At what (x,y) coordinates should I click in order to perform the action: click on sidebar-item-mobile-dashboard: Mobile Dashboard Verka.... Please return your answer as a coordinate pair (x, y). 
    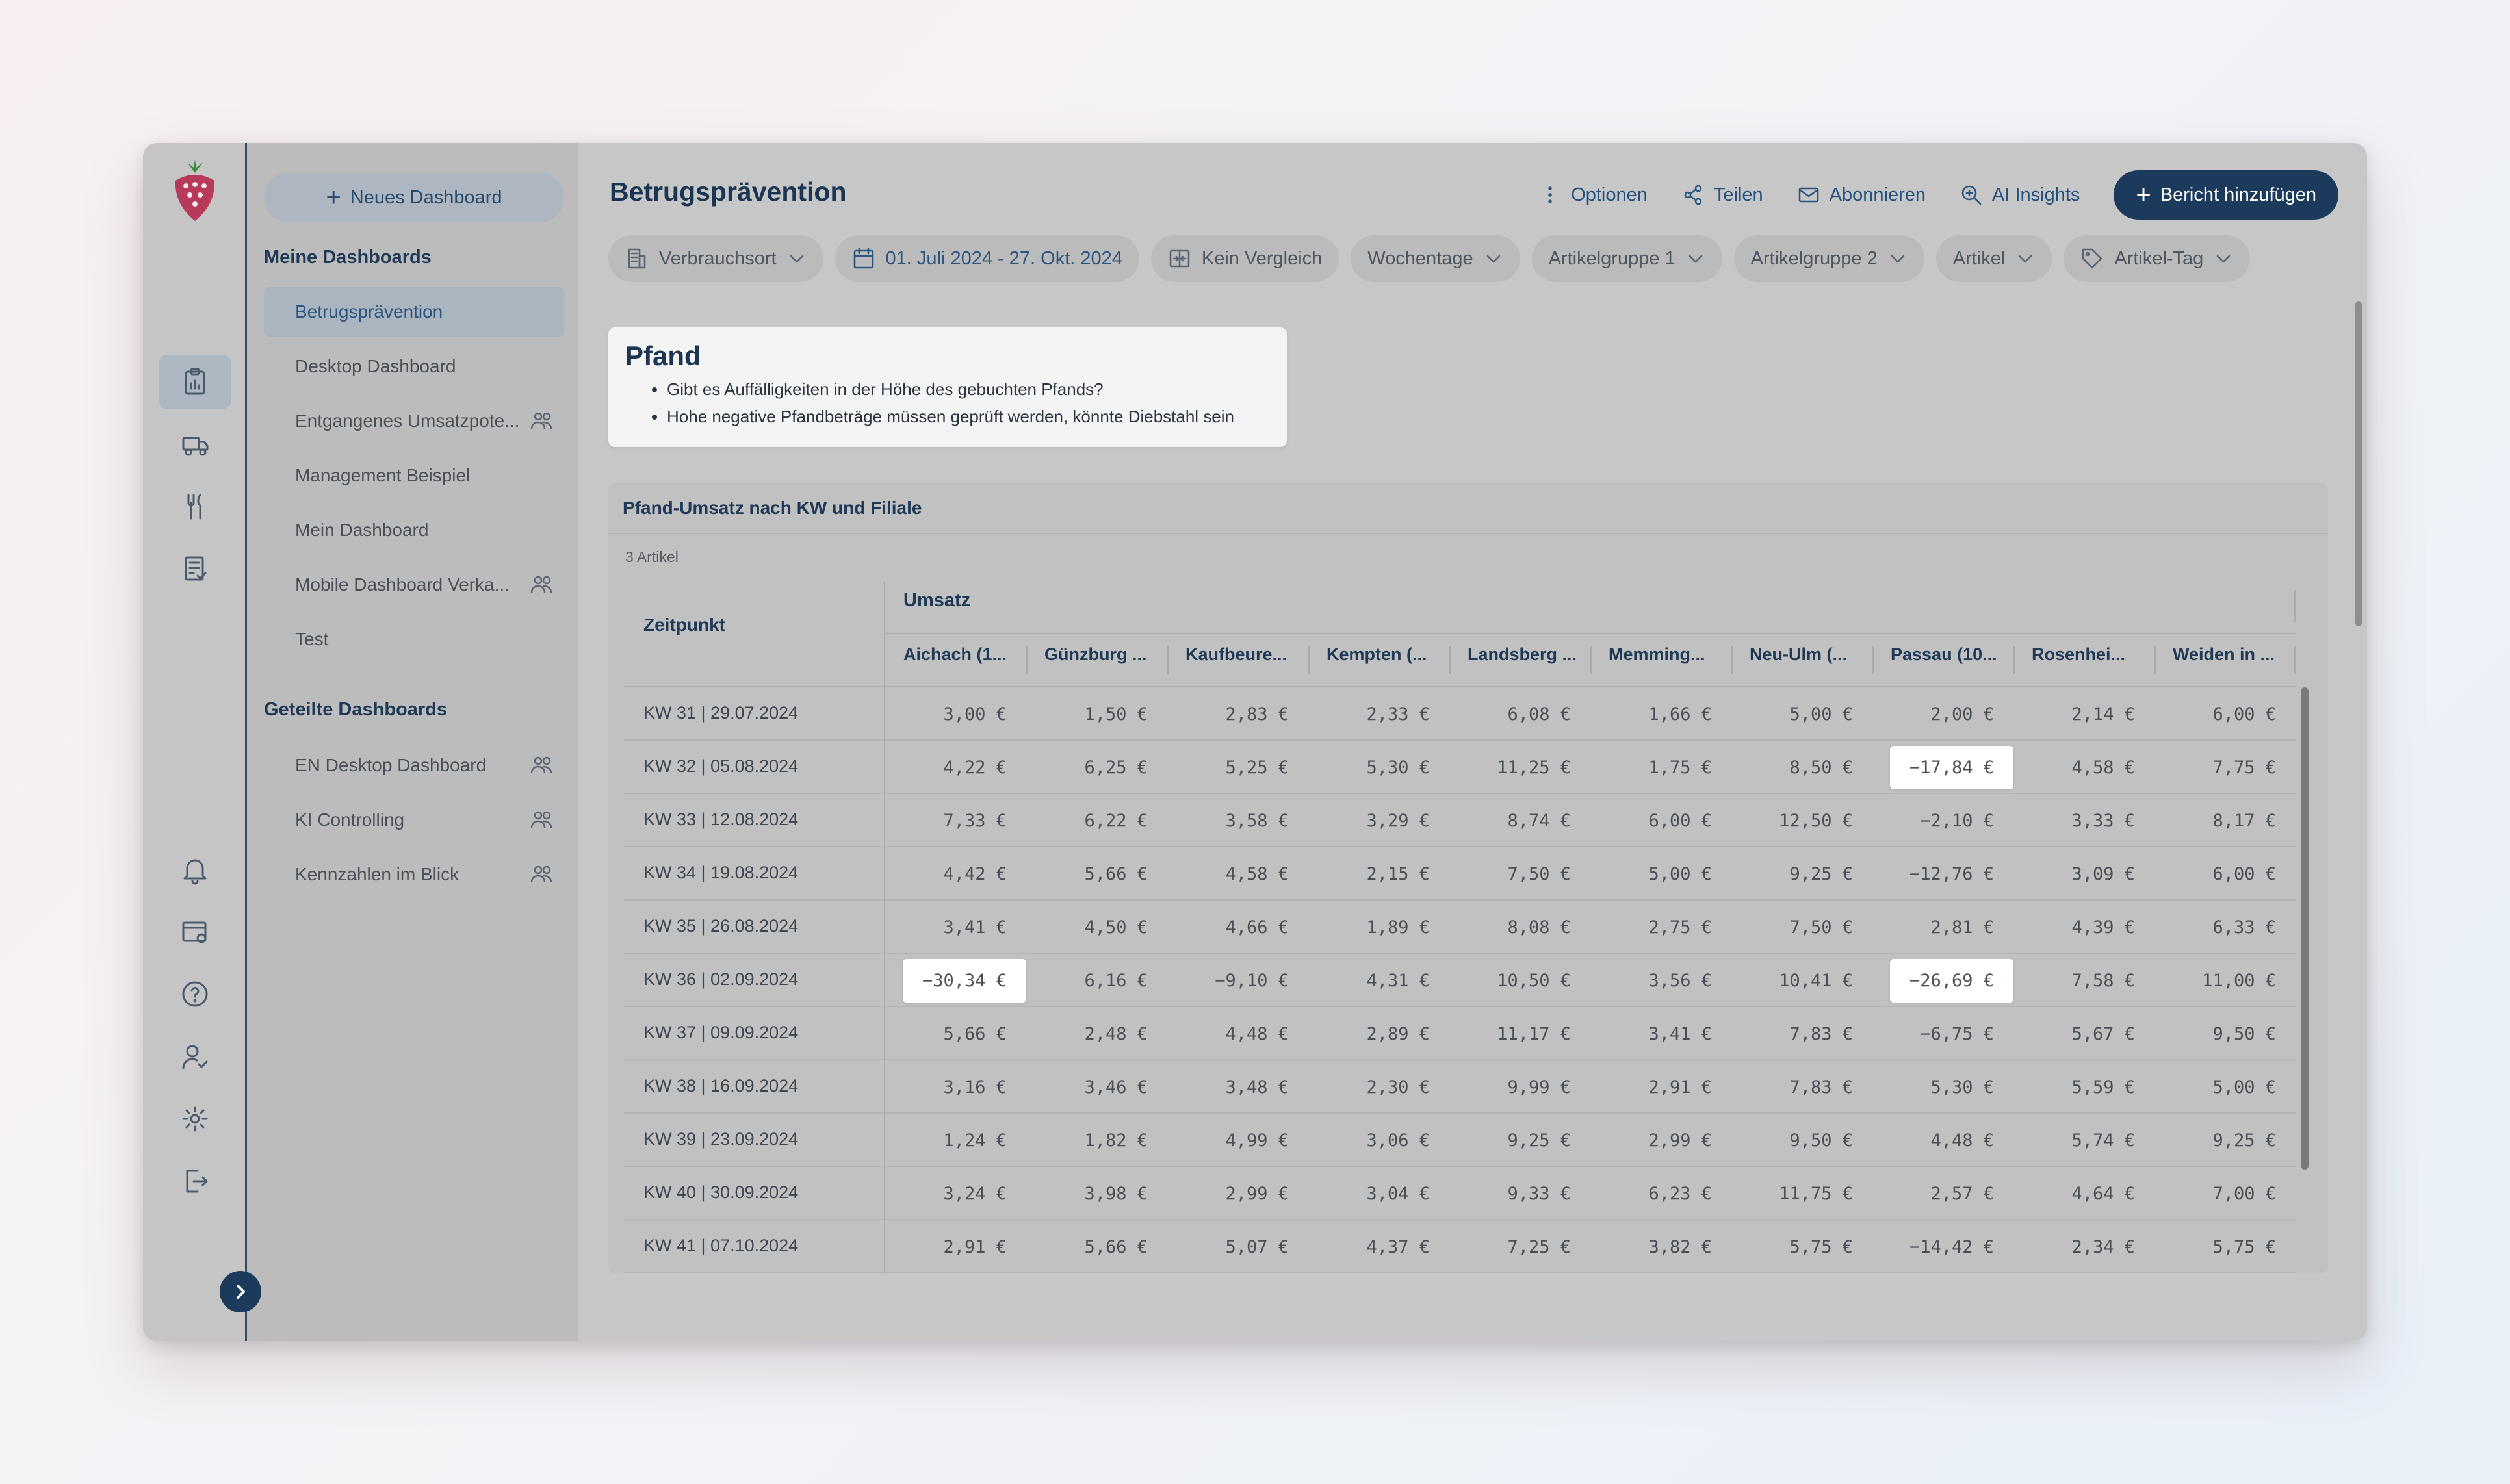
    Looking at the image, I should click on (414, 585).